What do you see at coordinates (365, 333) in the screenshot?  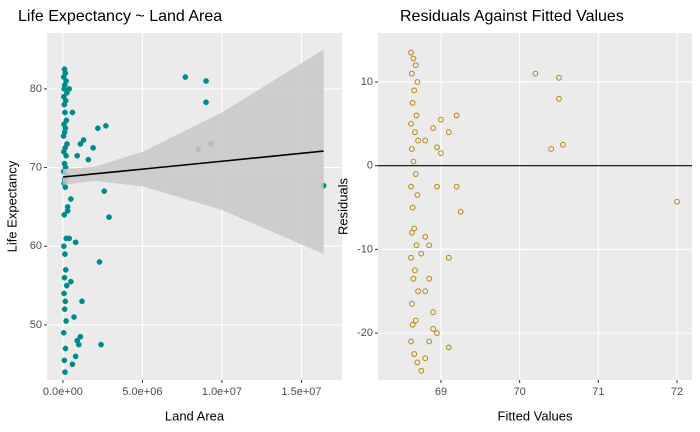 I see `y-tick-label: -20` at bounding box center [365, 333].